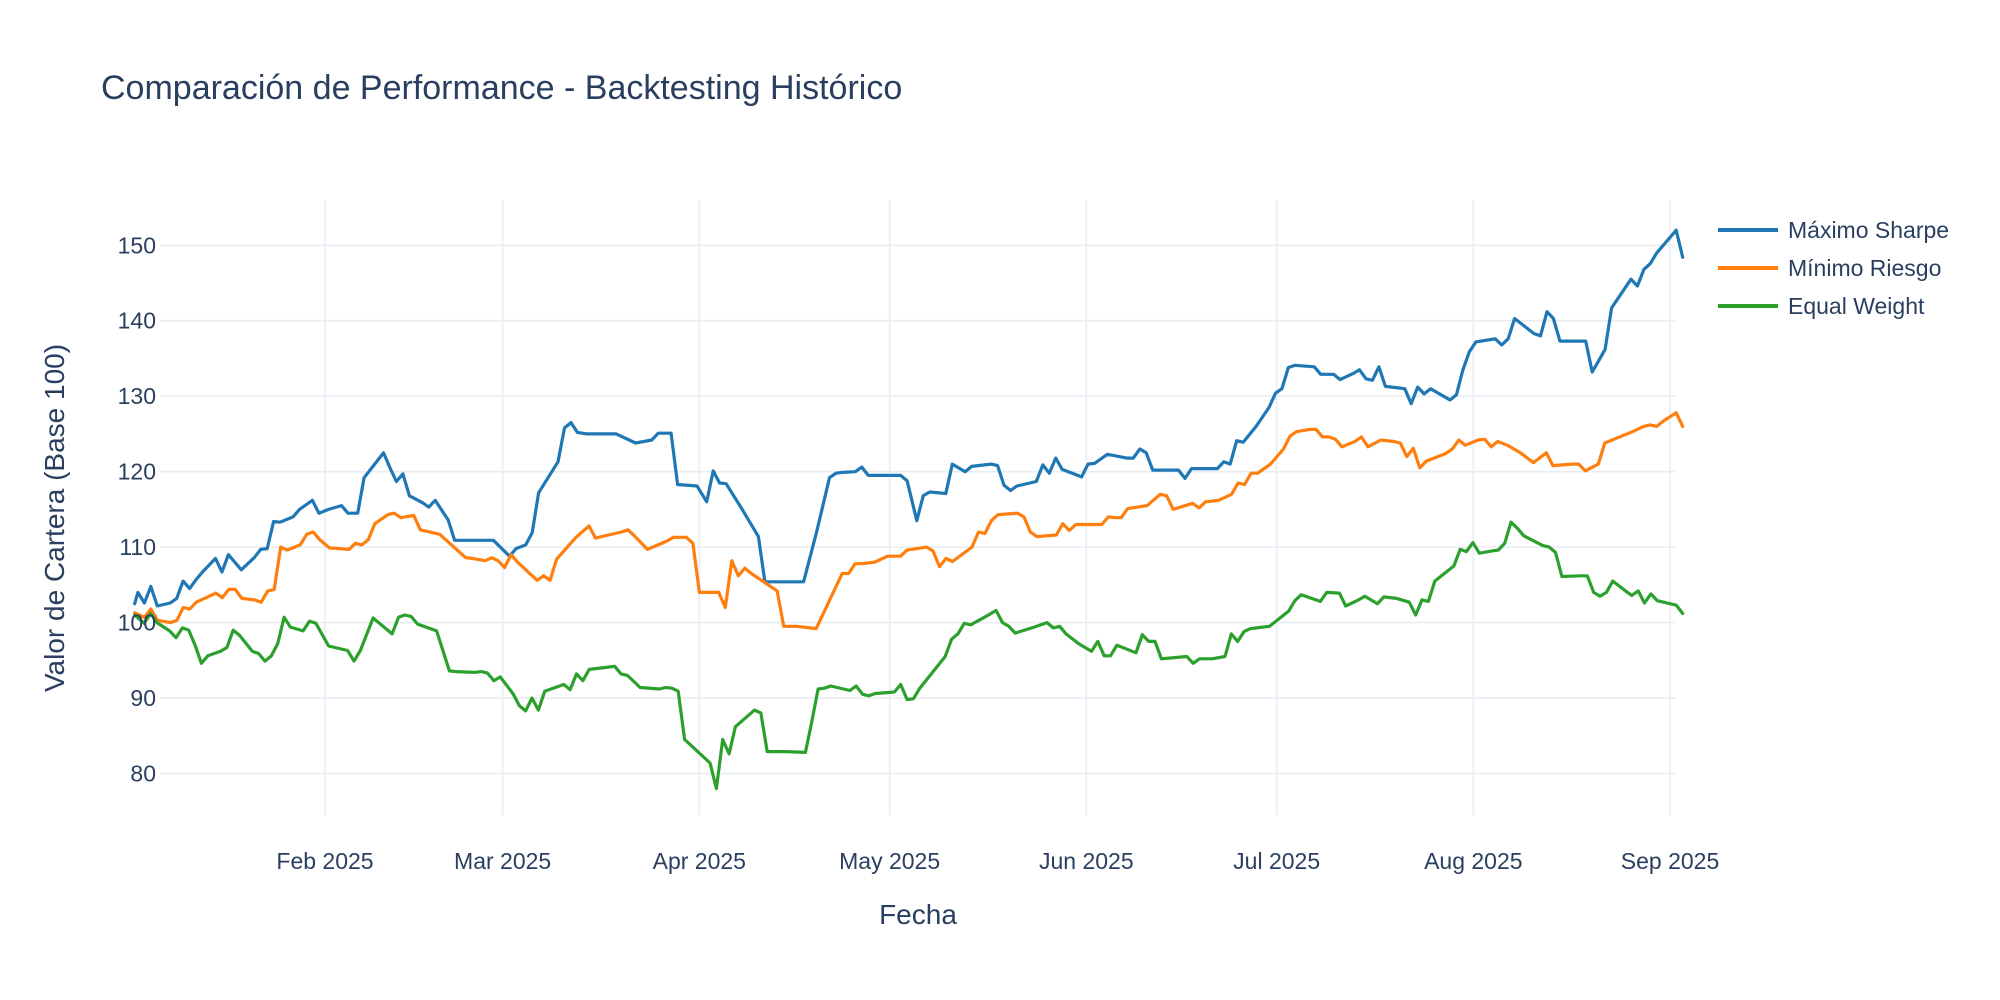 The image size is (2000, 1000). I want to click on legend-item: Mínimo Riesgo, so click(1829, 268).